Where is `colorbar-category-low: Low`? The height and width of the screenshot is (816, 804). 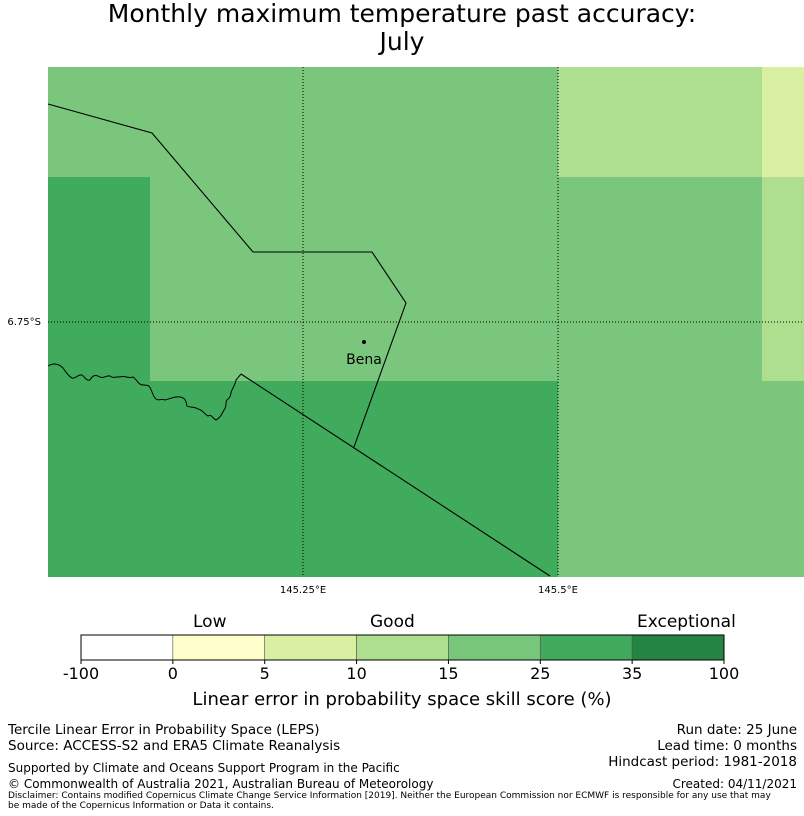 colorbar-category-low: Low is located at coordinates (210, 622).